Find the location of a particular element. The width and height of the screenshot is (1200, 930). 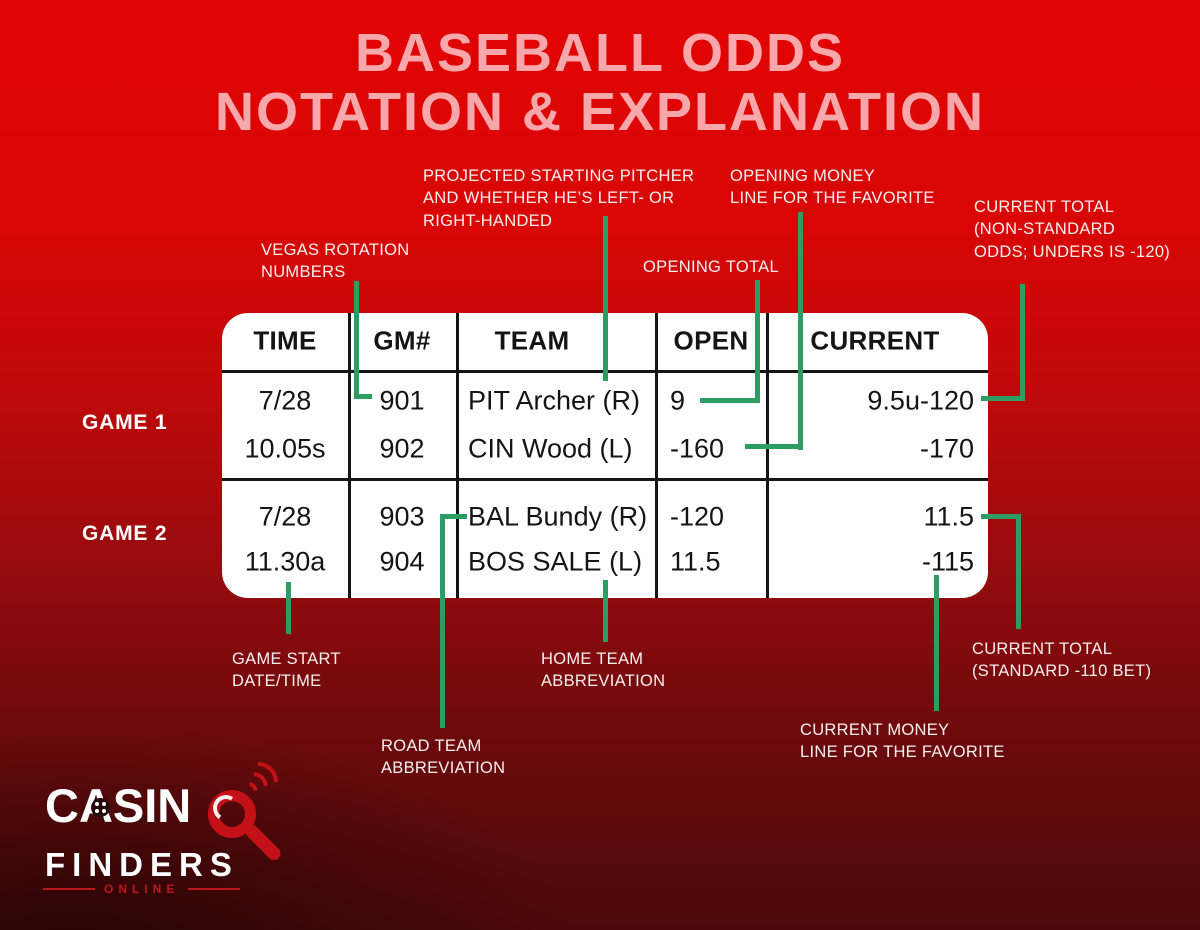

cell-current: 11.5 is located at coordinates (948, 516).